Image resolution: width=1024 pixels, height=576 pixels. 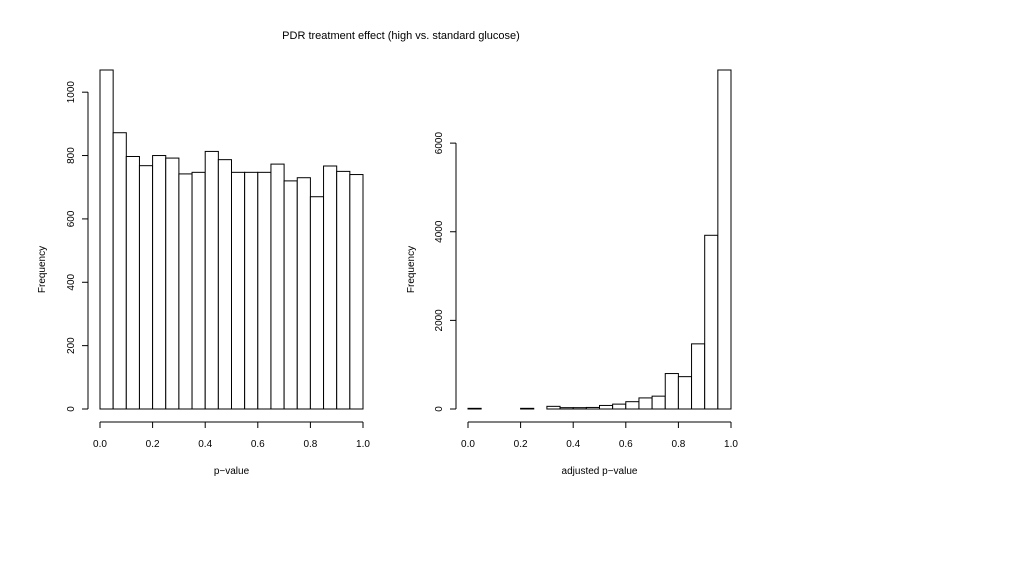 I want to click on x-axis-label: p−value, so click(x=232, y=471).